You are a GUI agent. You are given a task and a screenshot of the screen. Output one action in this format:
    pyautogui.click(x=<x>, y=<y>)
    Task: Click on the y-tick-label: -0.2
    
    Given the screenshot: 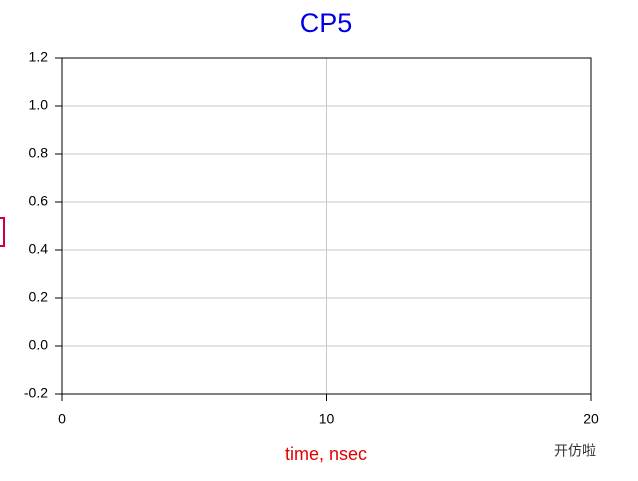 What is the action you would take?
    pyautogui.click(x=36, y=393)
    